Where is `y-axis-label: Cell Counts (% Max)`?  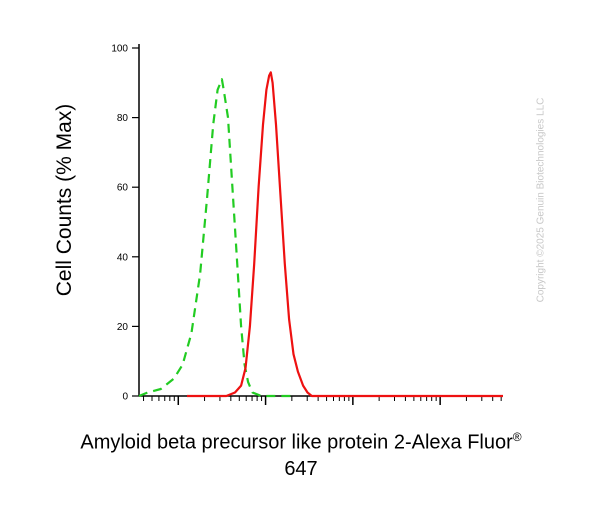 y-axis-label: Cell Counts (% Max) is located at coordinates (64, 200).